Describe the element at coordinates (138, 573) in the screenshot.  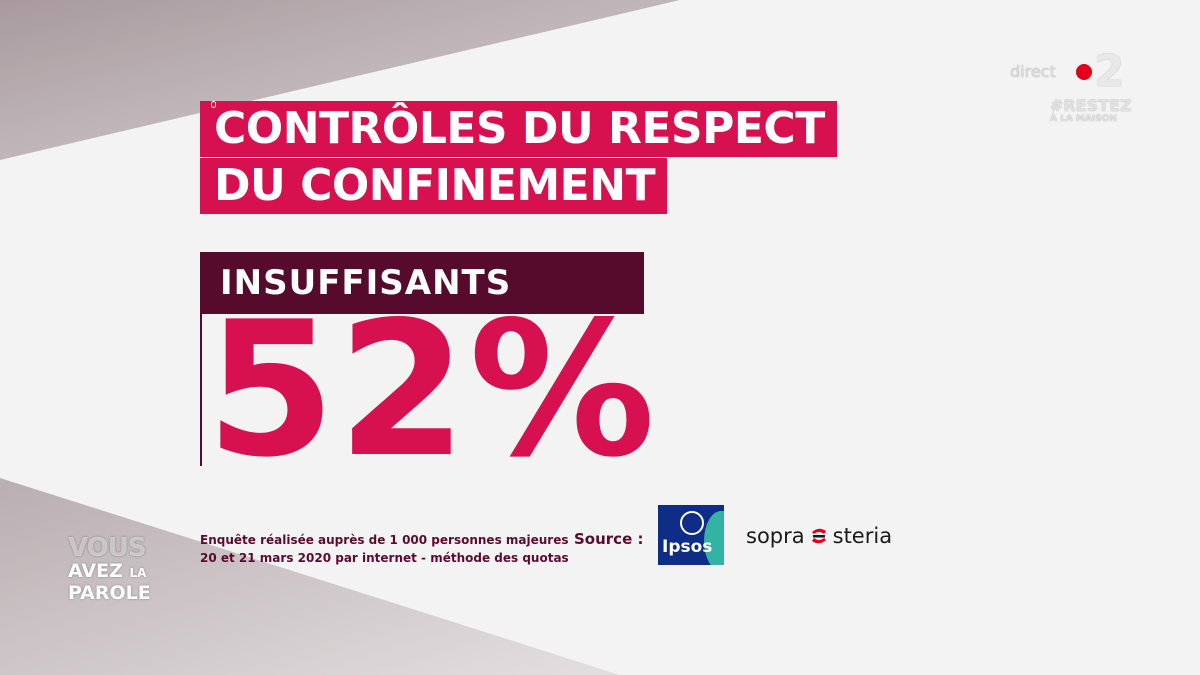
I see `show-logo-line2b: LA` at that location.